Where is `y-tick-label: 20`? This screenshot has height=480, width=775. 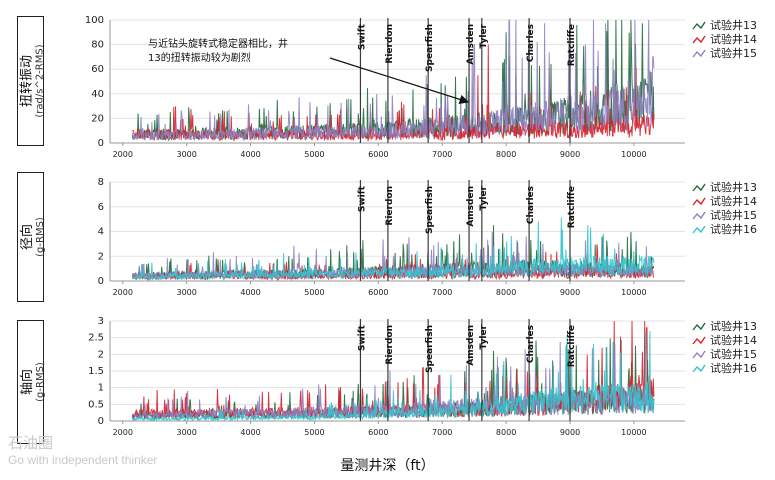 y-tick-label: 20 is located at coordinates (97, 118).